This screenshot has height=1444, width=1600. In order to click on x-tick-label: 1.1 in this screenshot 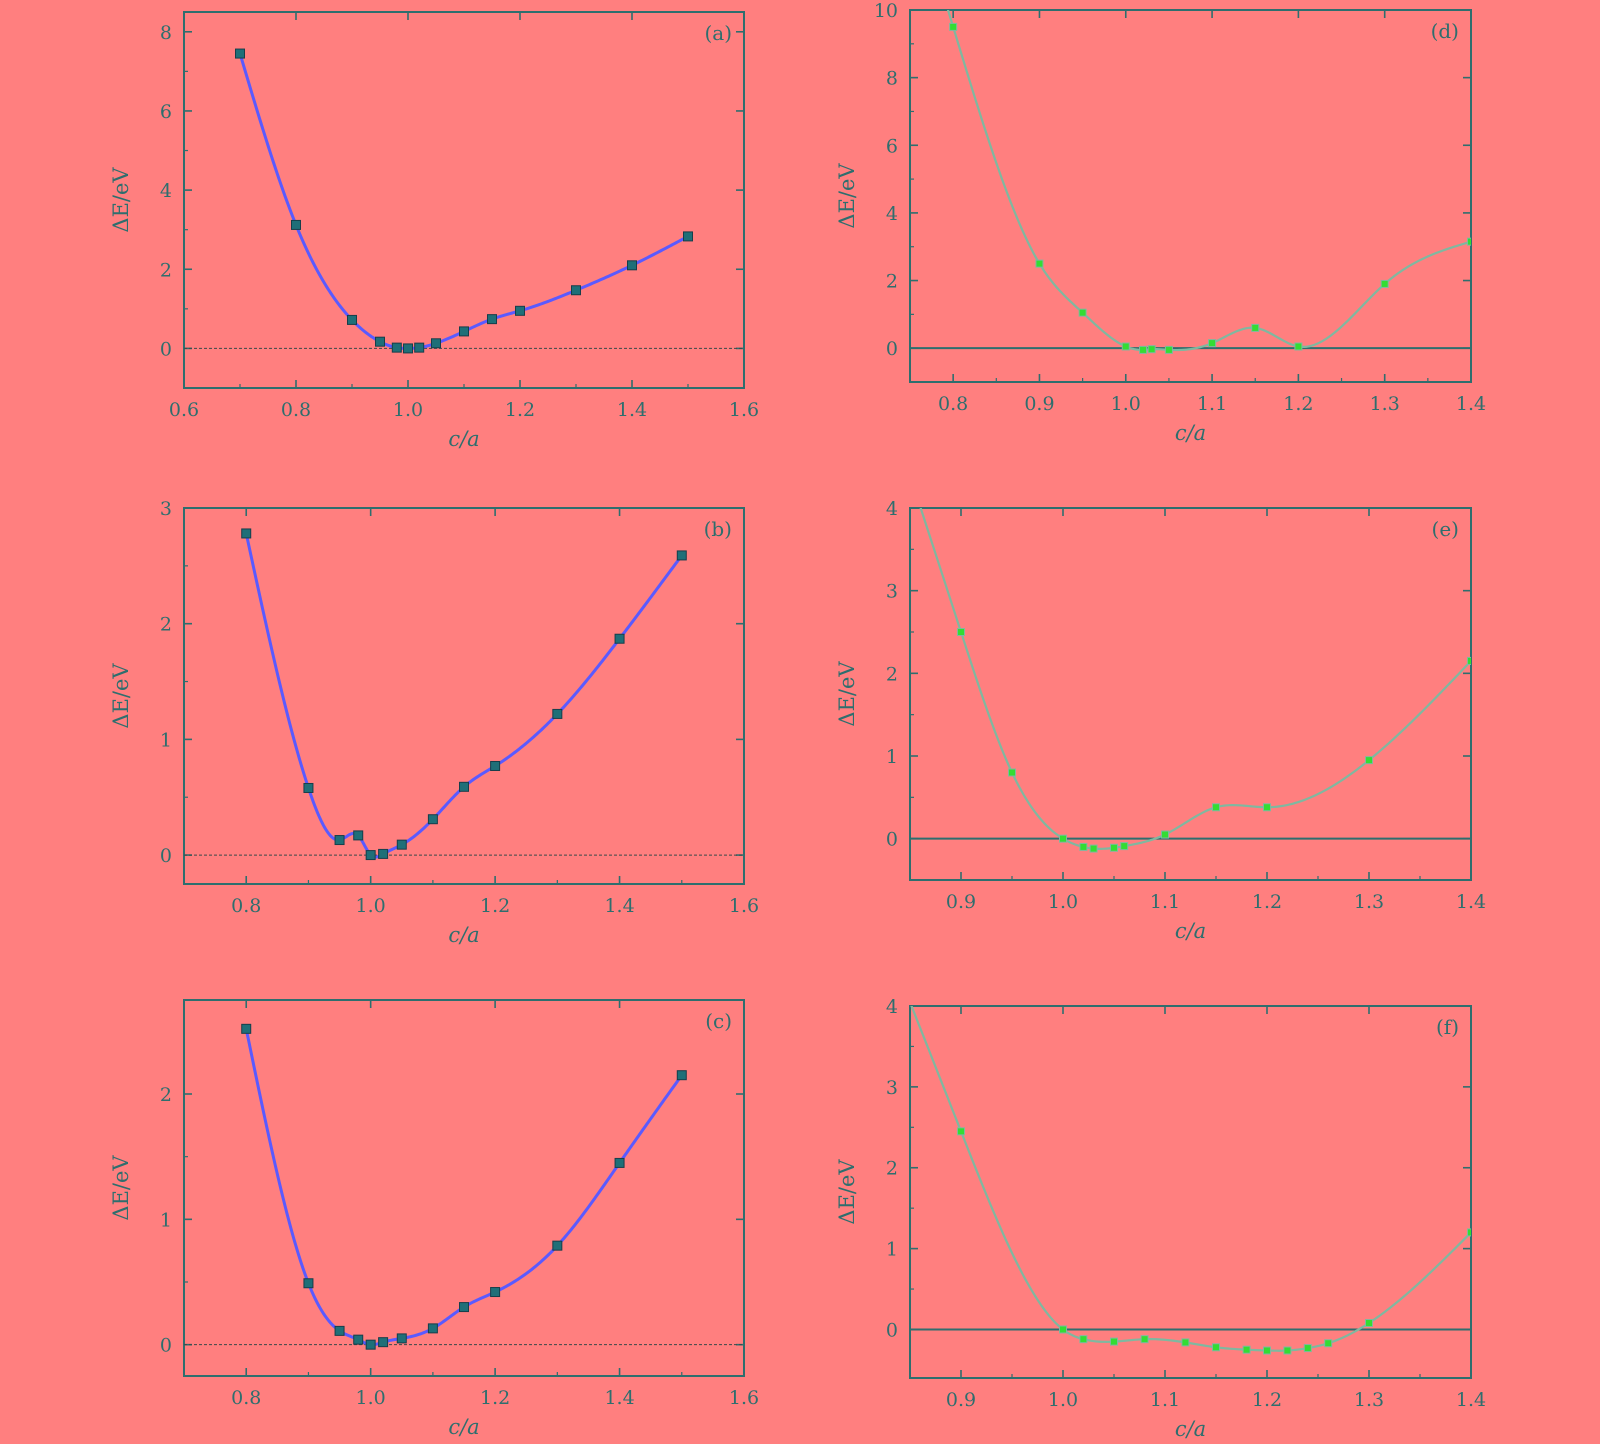, I will do `click(1212, 404)`.